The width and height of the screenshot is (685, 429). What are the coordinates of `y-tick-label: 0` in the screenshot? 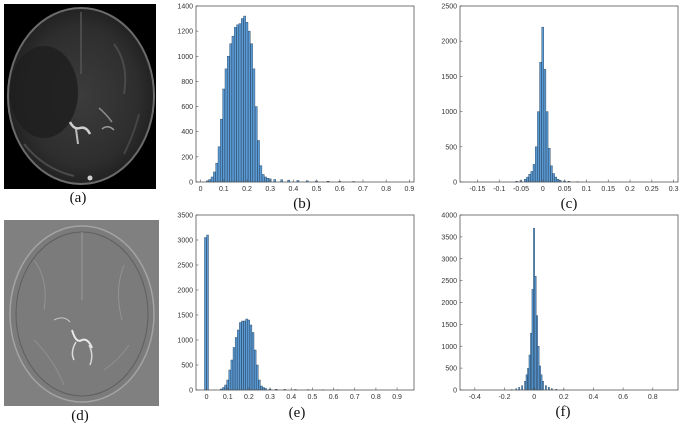 It's located at (455, 391).